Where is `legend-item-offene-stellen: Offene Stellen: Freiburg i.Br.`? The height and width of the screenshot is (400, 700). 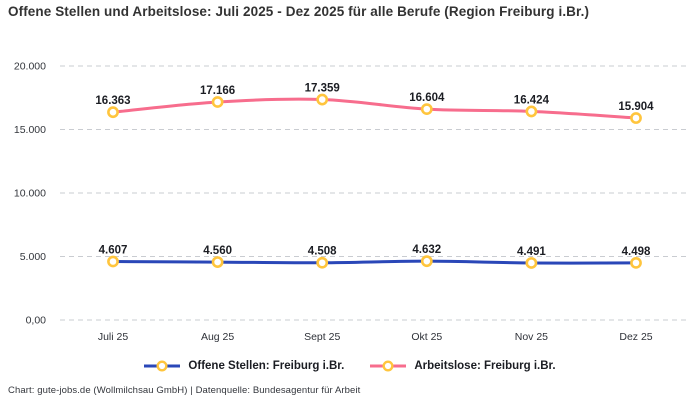 legend-item-offene-stellen: Offene Stellen: Freiburg i.Br. is located at coordinates (244, 366).